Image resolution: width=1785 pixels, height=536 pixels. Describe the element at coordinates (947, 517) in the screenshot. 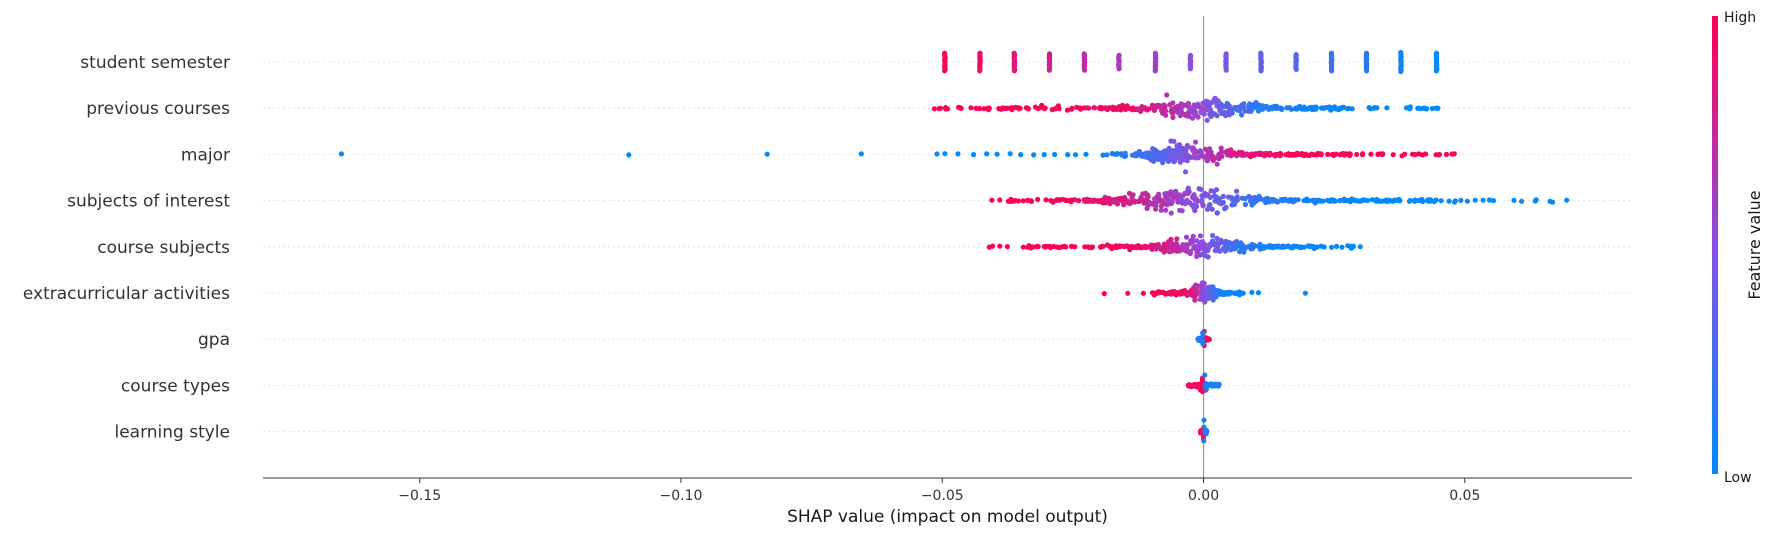

I see `x-axis-title: SHAP value (impact on model output)` at that location.